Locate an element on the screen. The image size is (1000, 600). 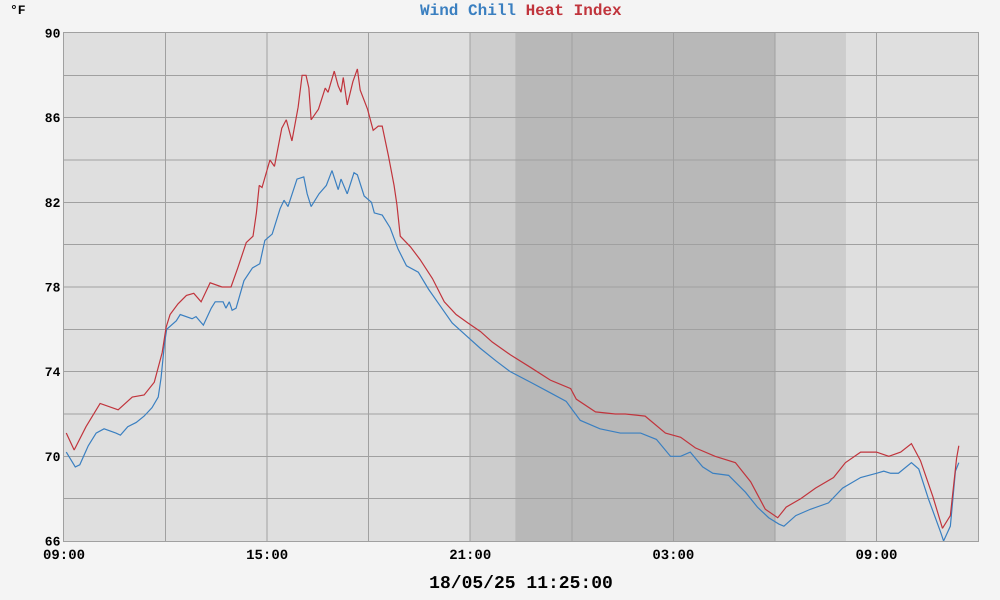
x-tick-label: 21:00 is located at coordinates (470, 556).